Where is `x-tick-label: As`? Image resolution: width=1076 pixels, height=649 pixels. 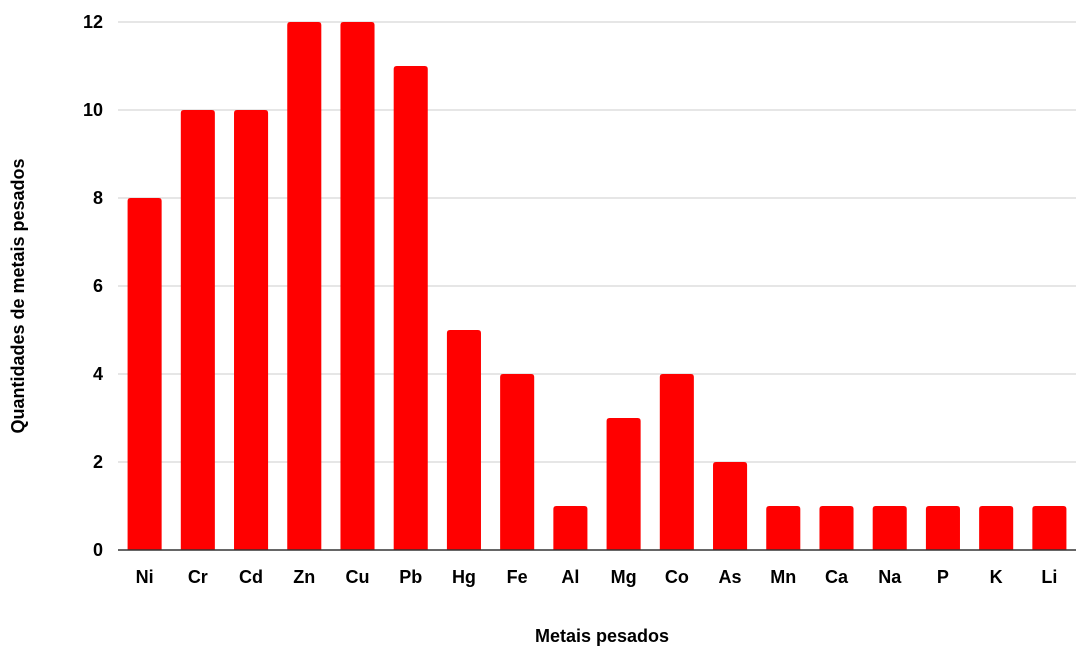 x-tick-label: As is located at coordinates (730, 577).